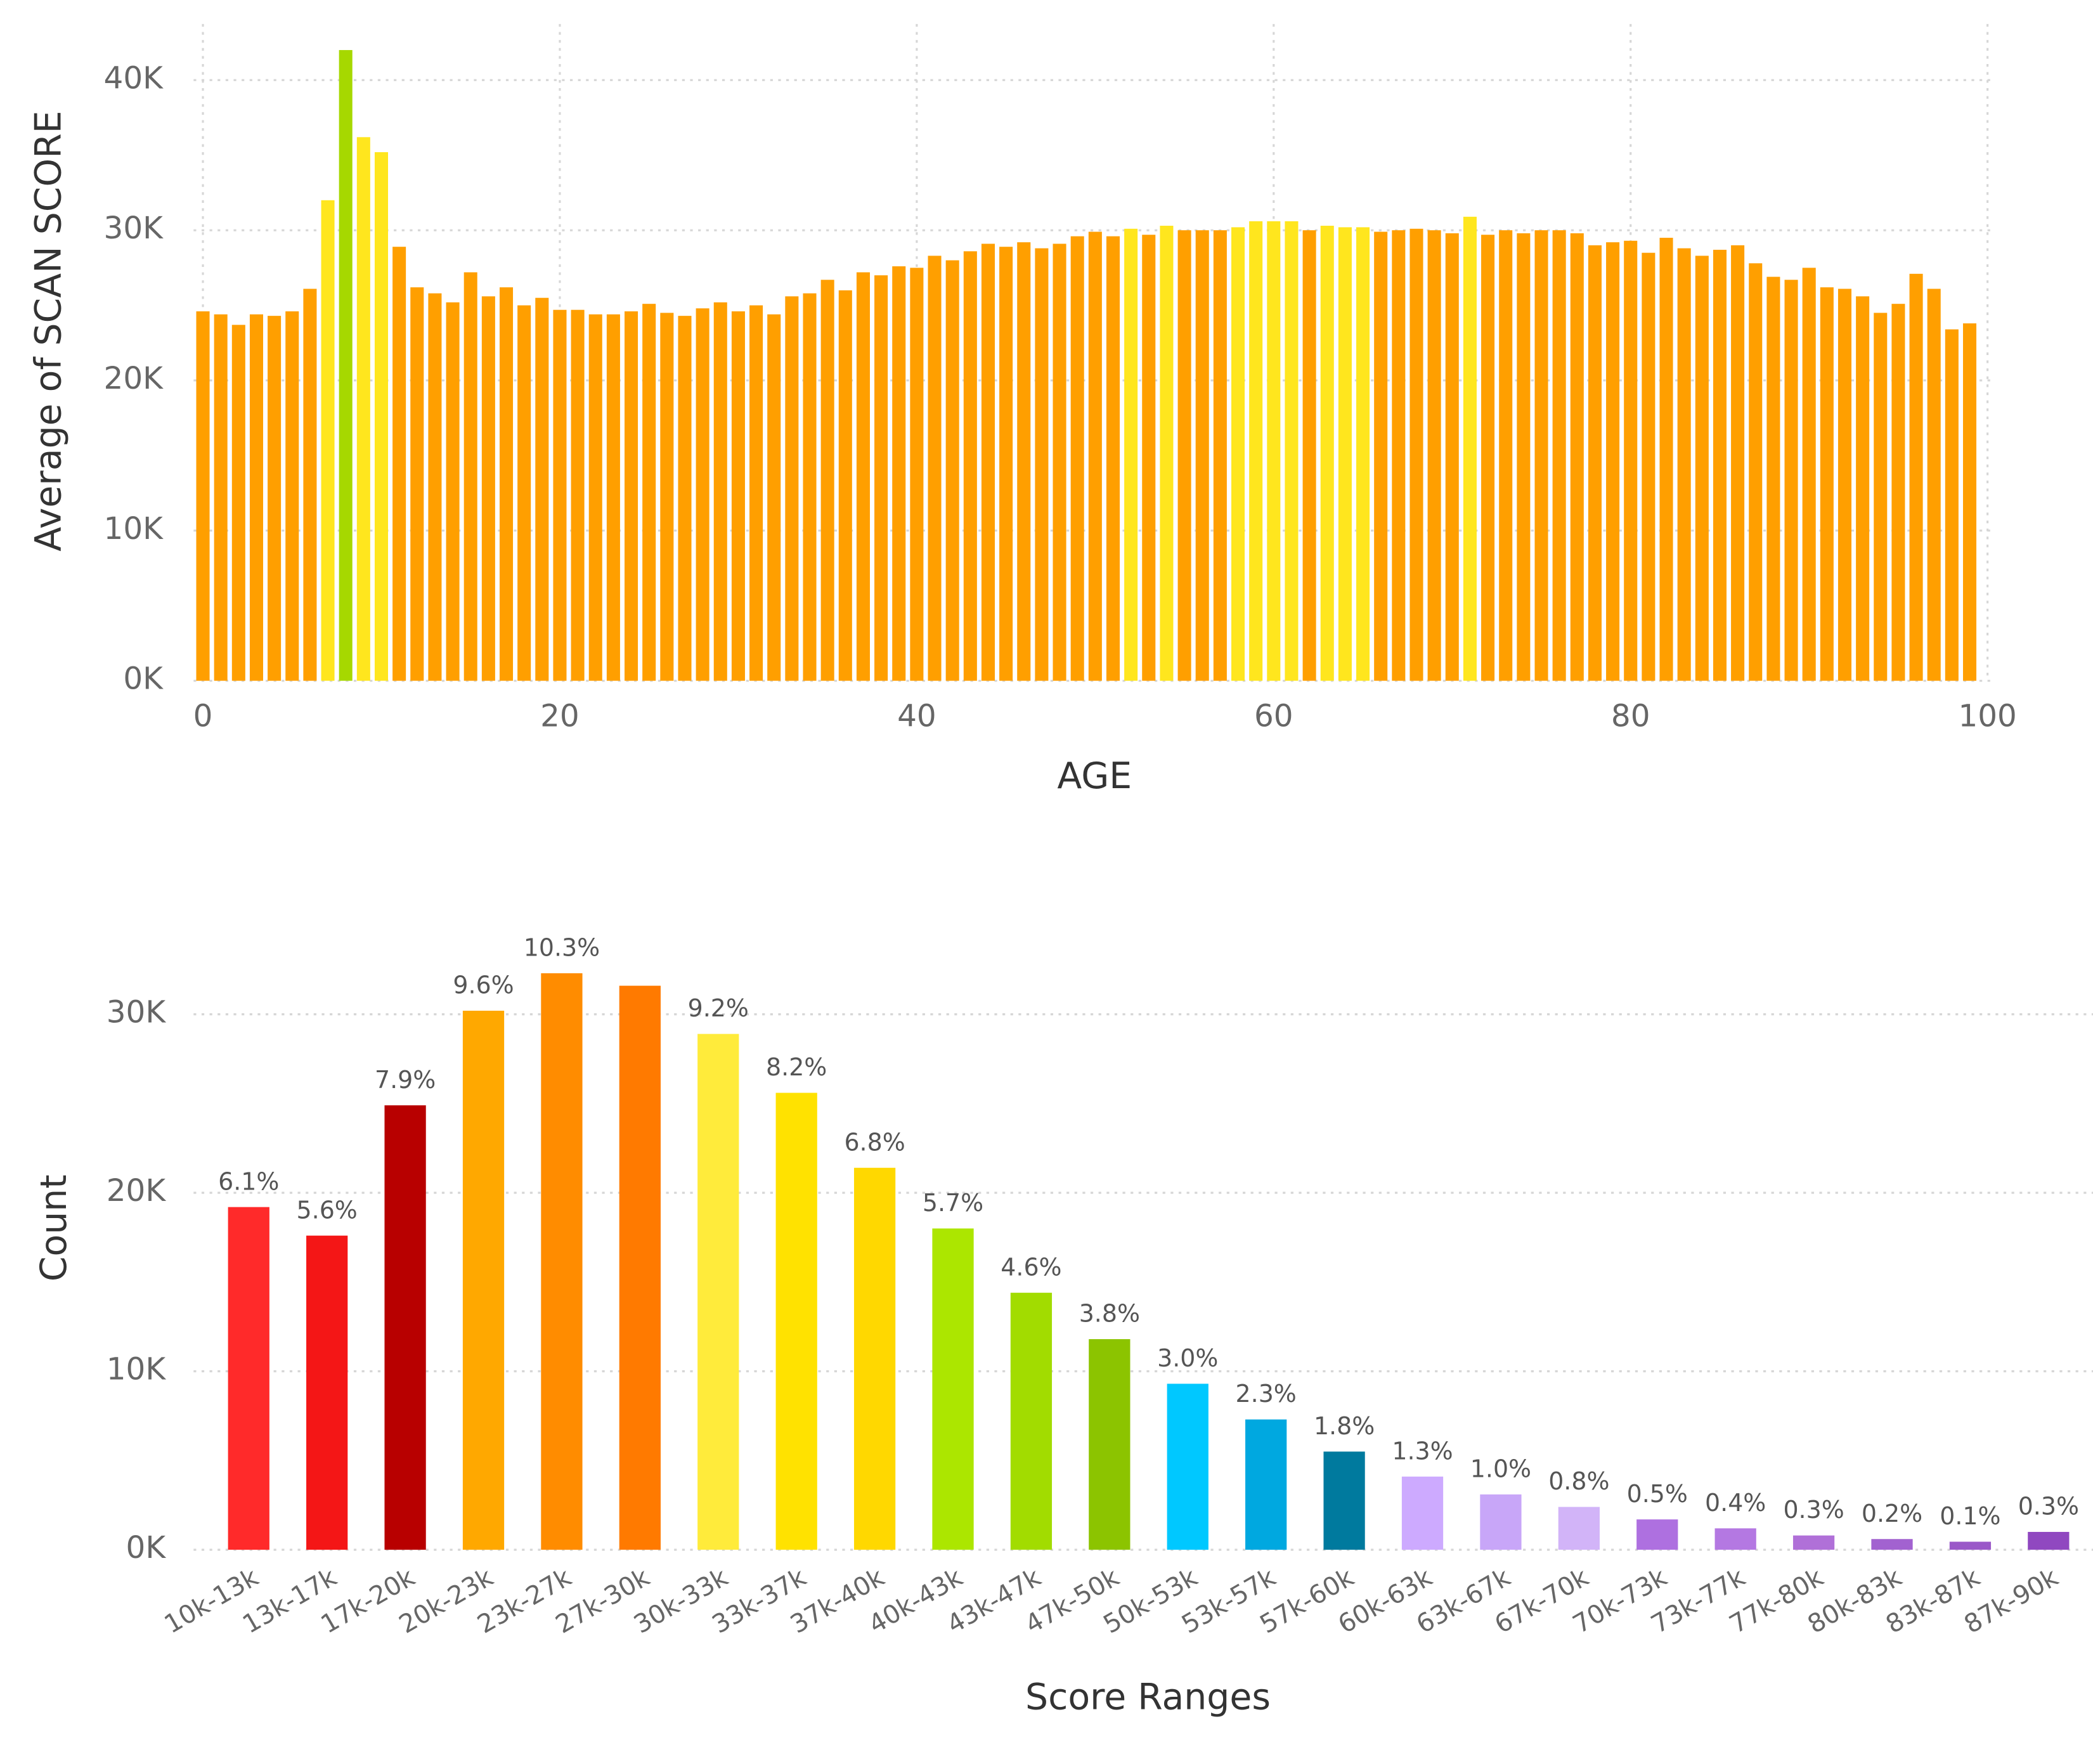  I want to click on x-tick-label: 20, so click(560, 716).